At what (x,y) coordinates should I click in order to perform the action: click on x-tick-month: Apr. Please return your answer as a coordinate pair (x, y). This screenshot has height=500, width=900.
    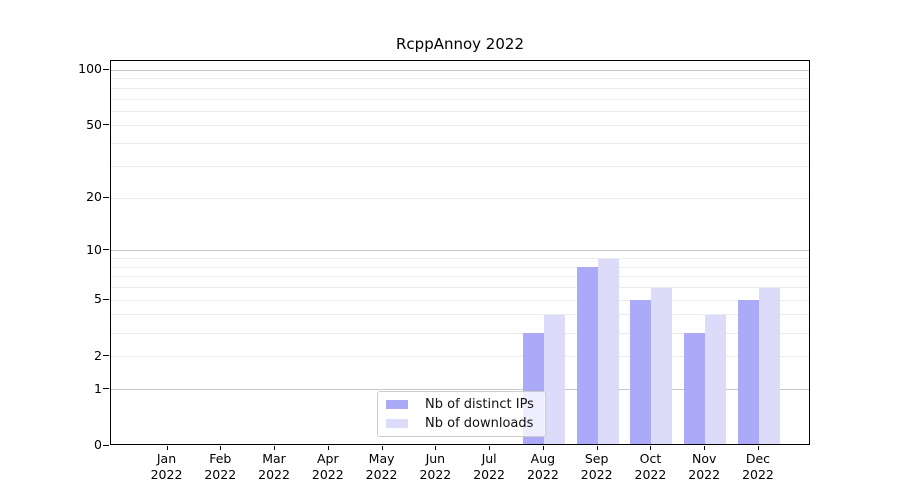
    Looking at the image, I should click on (327, 458).